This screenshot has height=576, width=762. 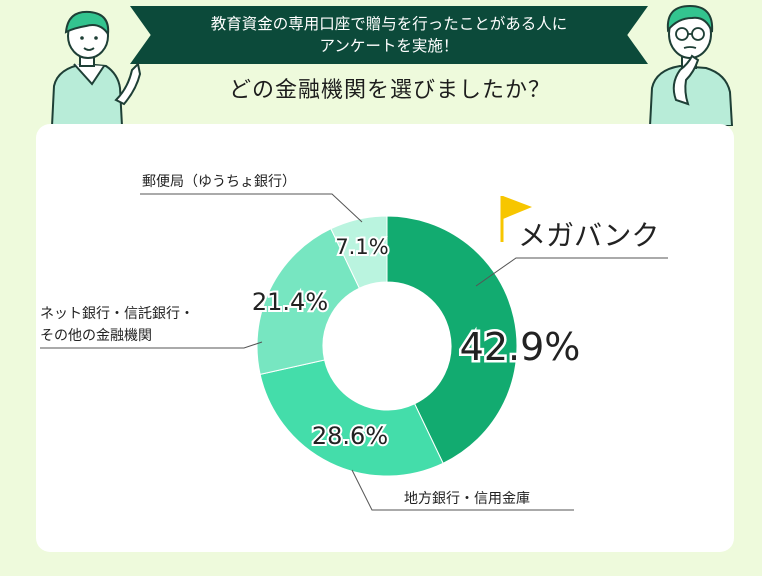 I want to click on flag-icon, so click(x=516, y=219).